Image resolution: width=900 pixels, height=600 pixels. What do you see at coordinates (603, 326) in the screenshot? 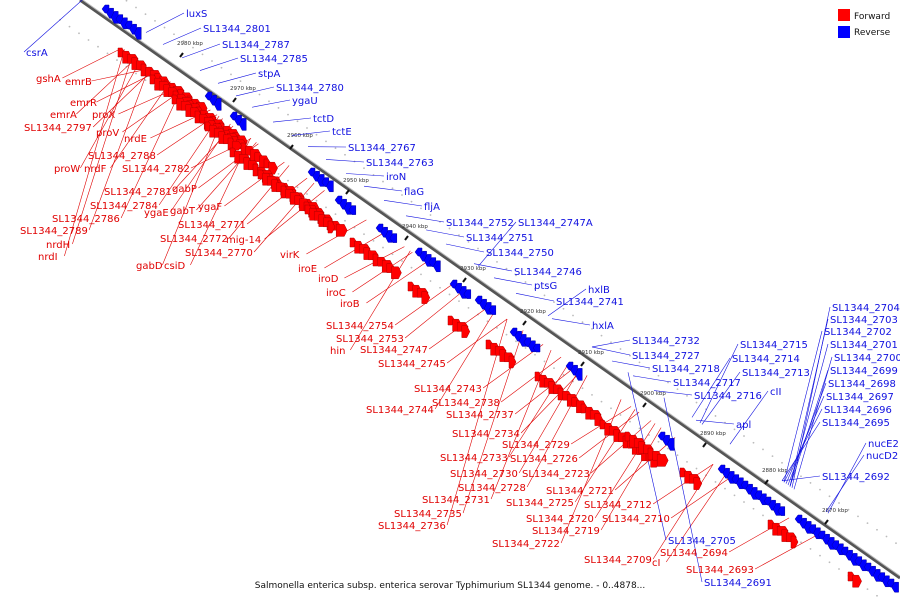
I see `reverse-gene-label: hxlA` at bounding box center [603, 326].